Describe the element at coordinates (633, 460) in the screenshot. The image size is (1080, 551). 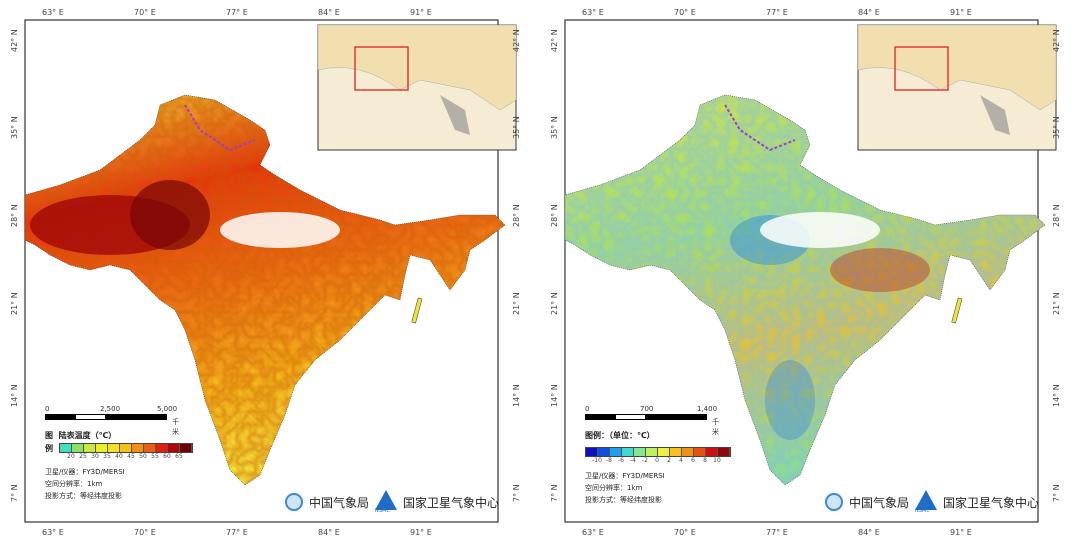
I see `colorbar-tick: -4` at that location.